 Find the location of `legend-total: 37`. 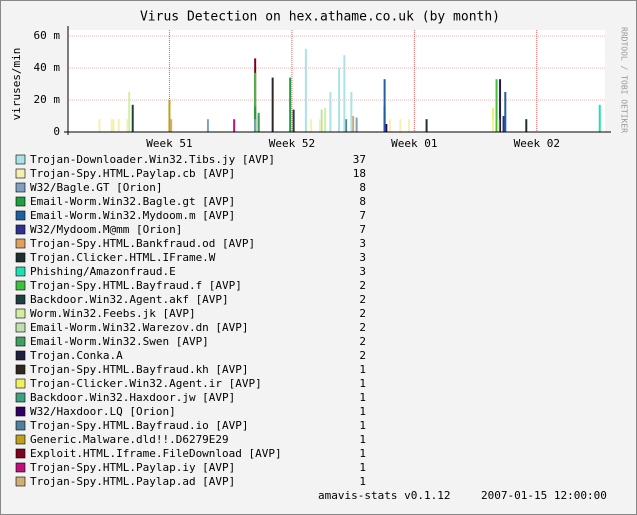

legend-total: 37 is located at coordinates (359, 159).